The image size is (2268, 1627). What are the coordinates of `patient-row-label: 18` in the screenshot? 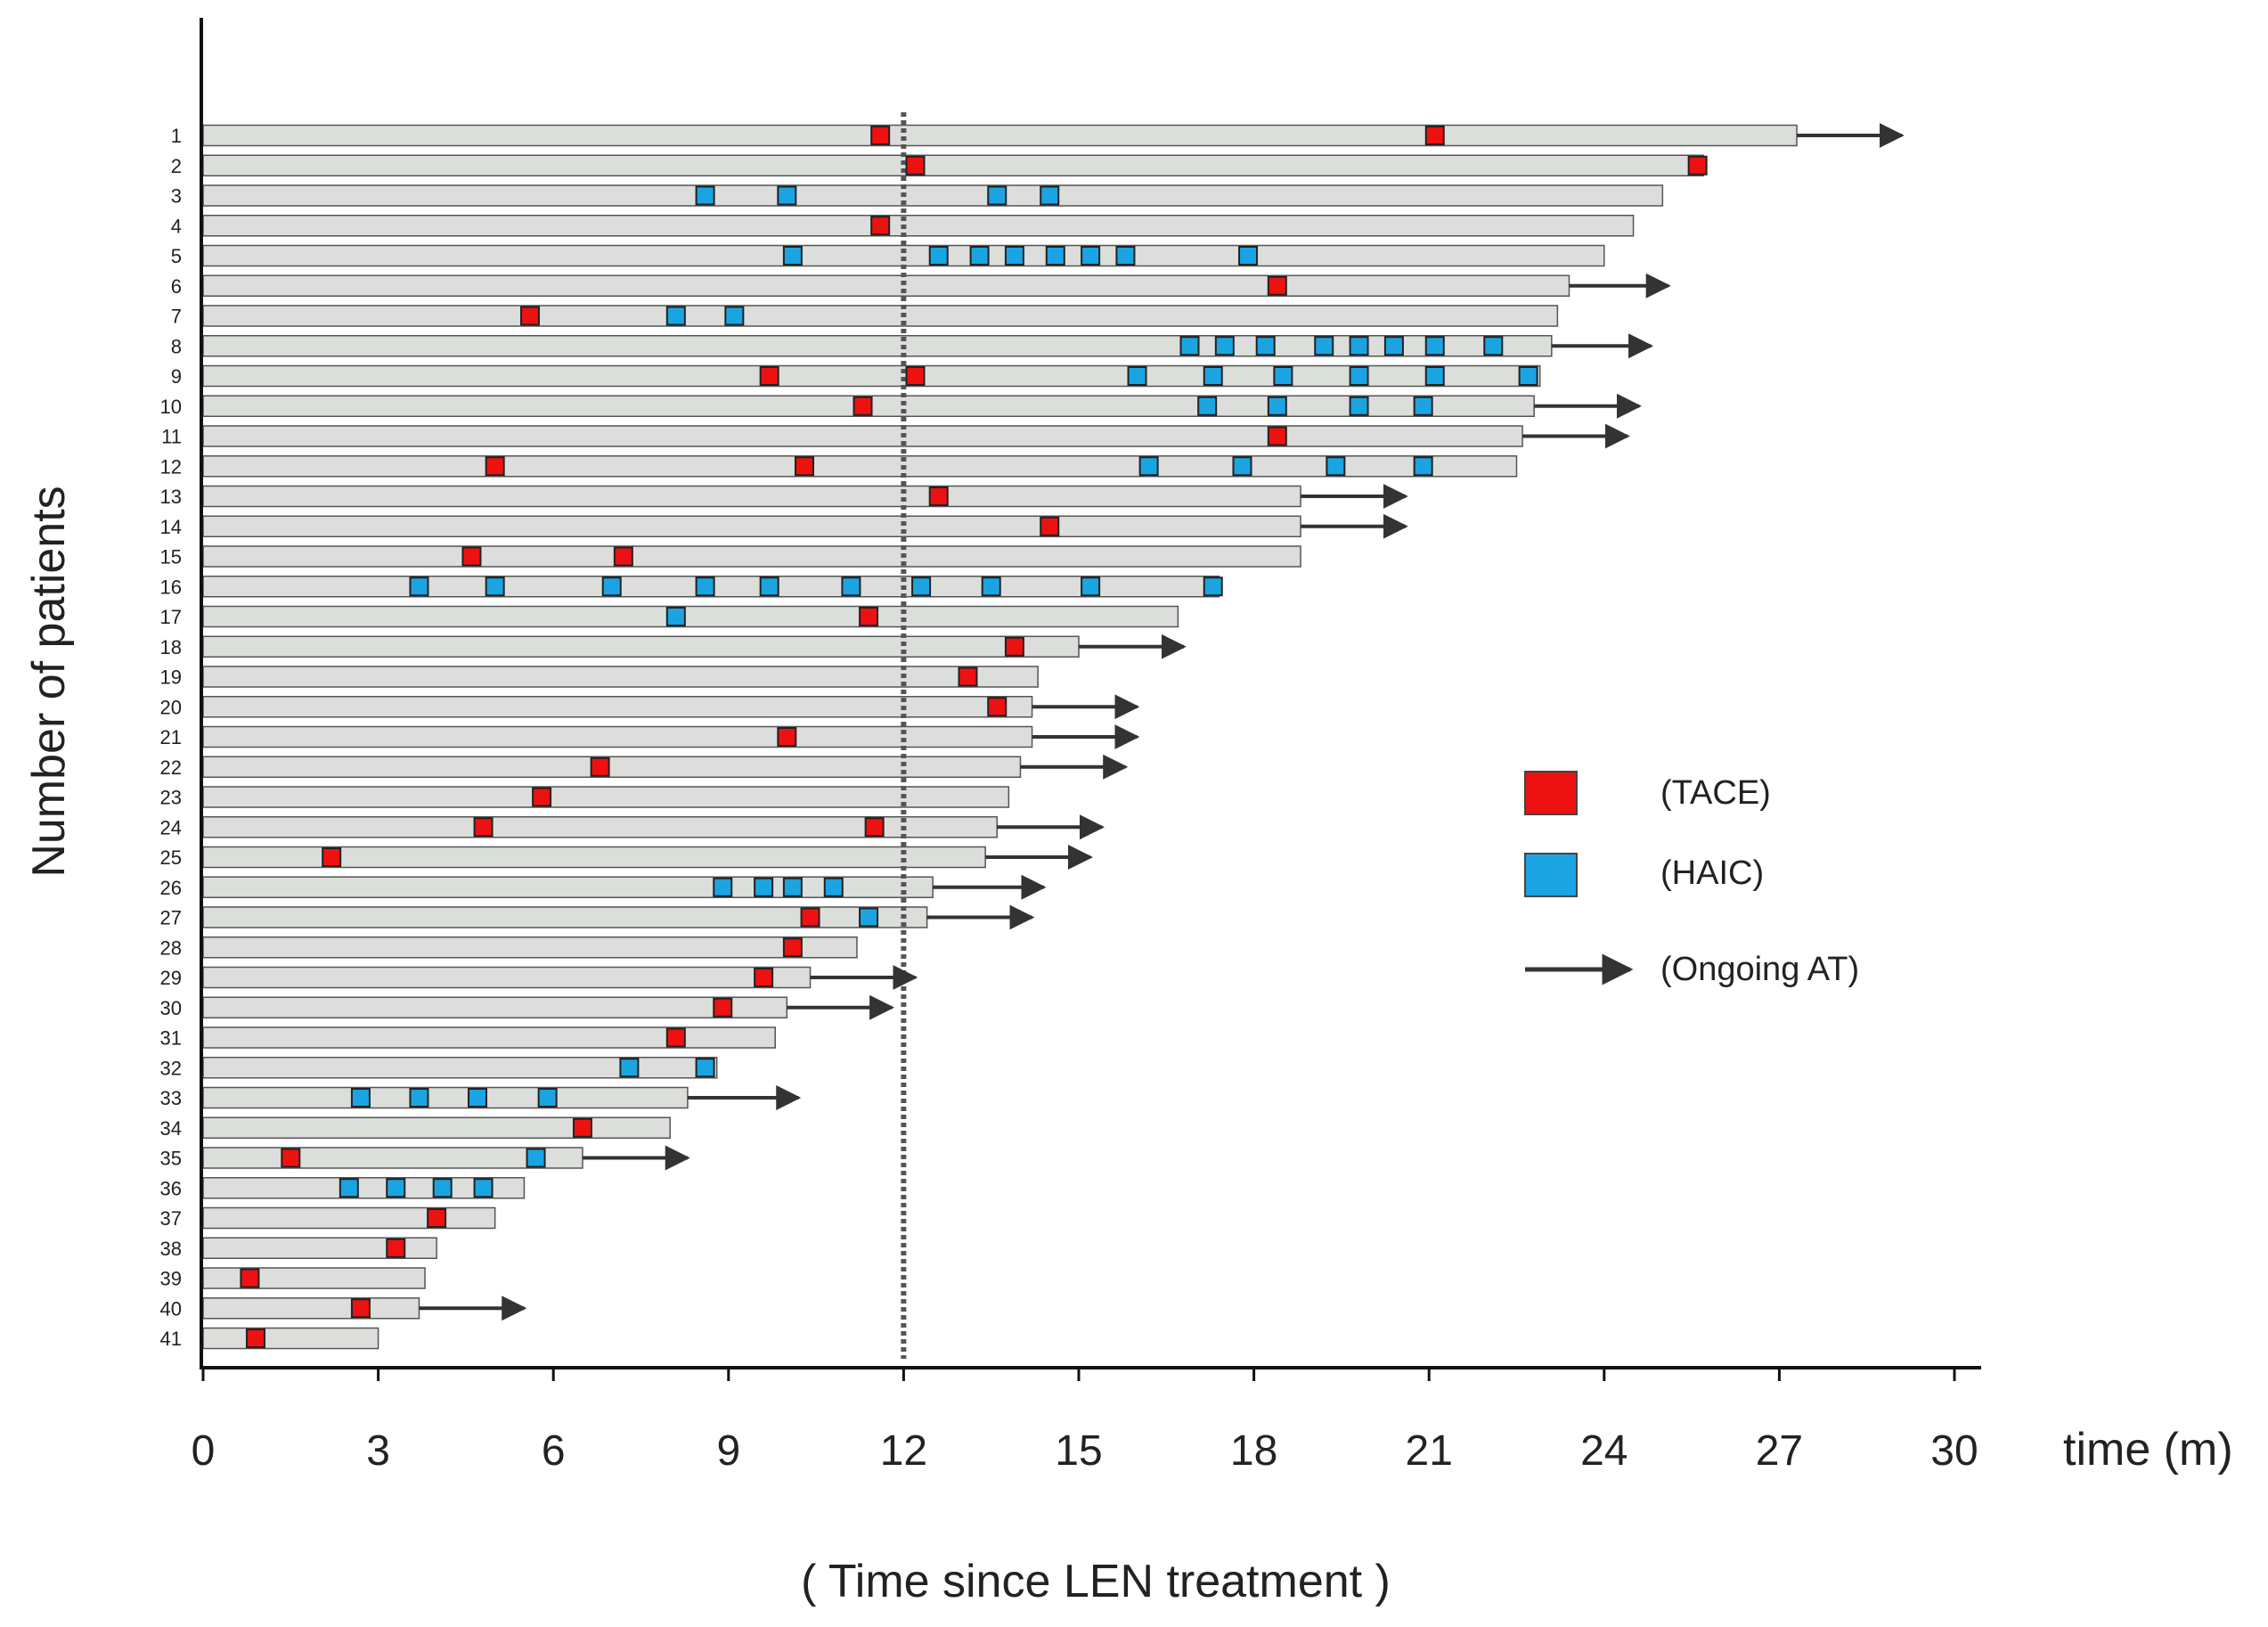 It's located at (171, 647).